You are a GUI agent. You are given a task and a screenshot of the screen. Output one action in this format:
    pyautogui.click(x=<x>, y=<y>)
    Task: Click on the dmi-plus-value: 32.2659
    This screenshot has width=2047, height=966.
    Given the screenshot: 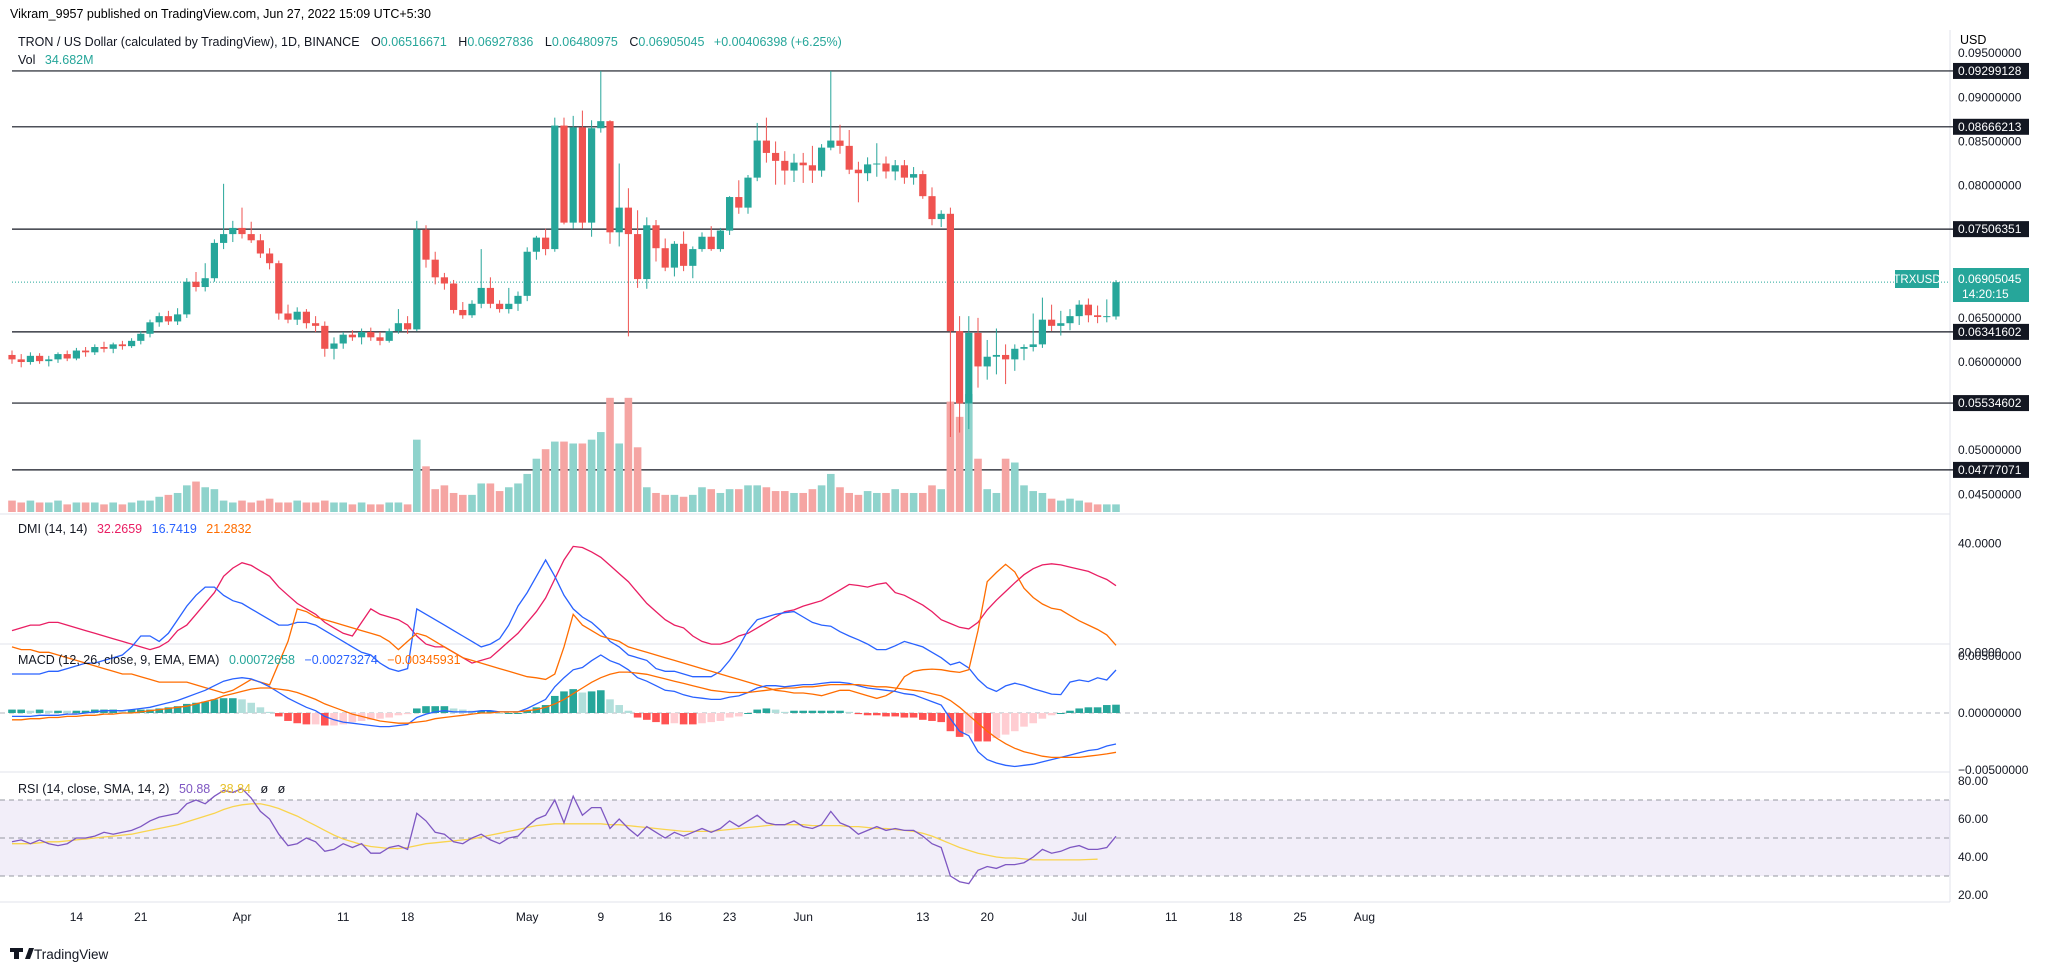 What is the action you would take?
    pyautogui.click(x=119, y=529)
    